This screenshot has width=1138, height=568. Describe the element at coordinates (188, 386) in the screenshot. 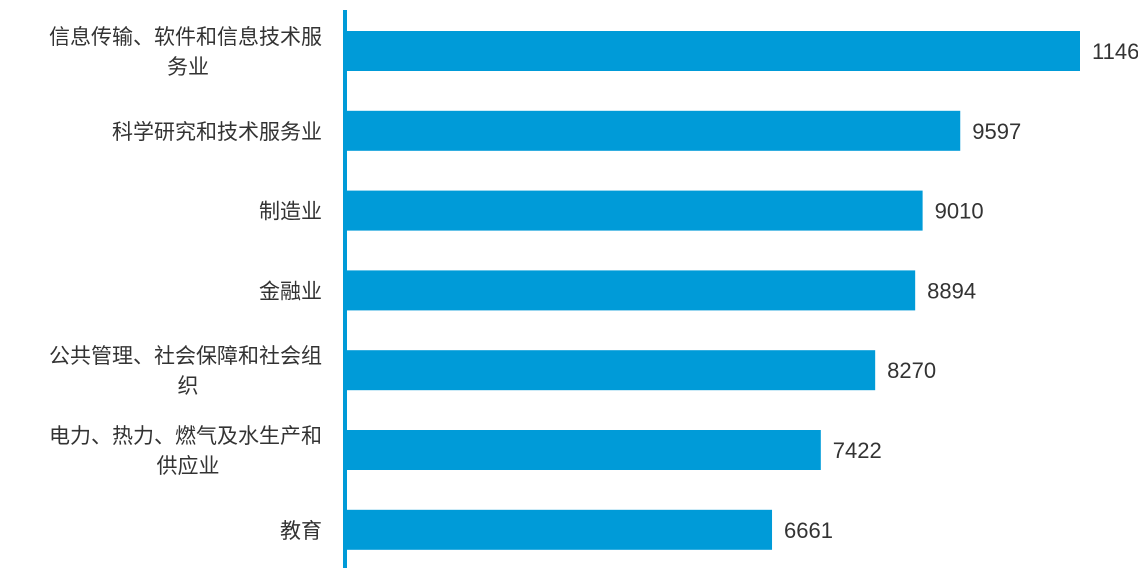

I see `category-label-4-line-1: 织` at that location.